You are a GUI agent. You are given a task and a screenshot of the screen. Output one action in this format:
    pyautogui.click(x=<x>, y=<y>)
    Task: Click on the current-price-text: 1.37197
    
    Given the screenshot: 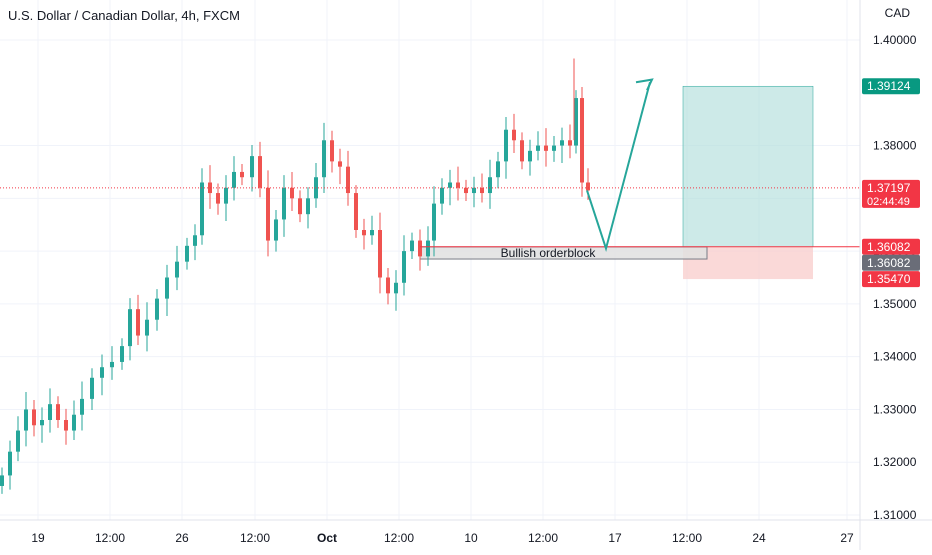 What is the action you would take?
    pyautogui.click(x=889, y=188)
    